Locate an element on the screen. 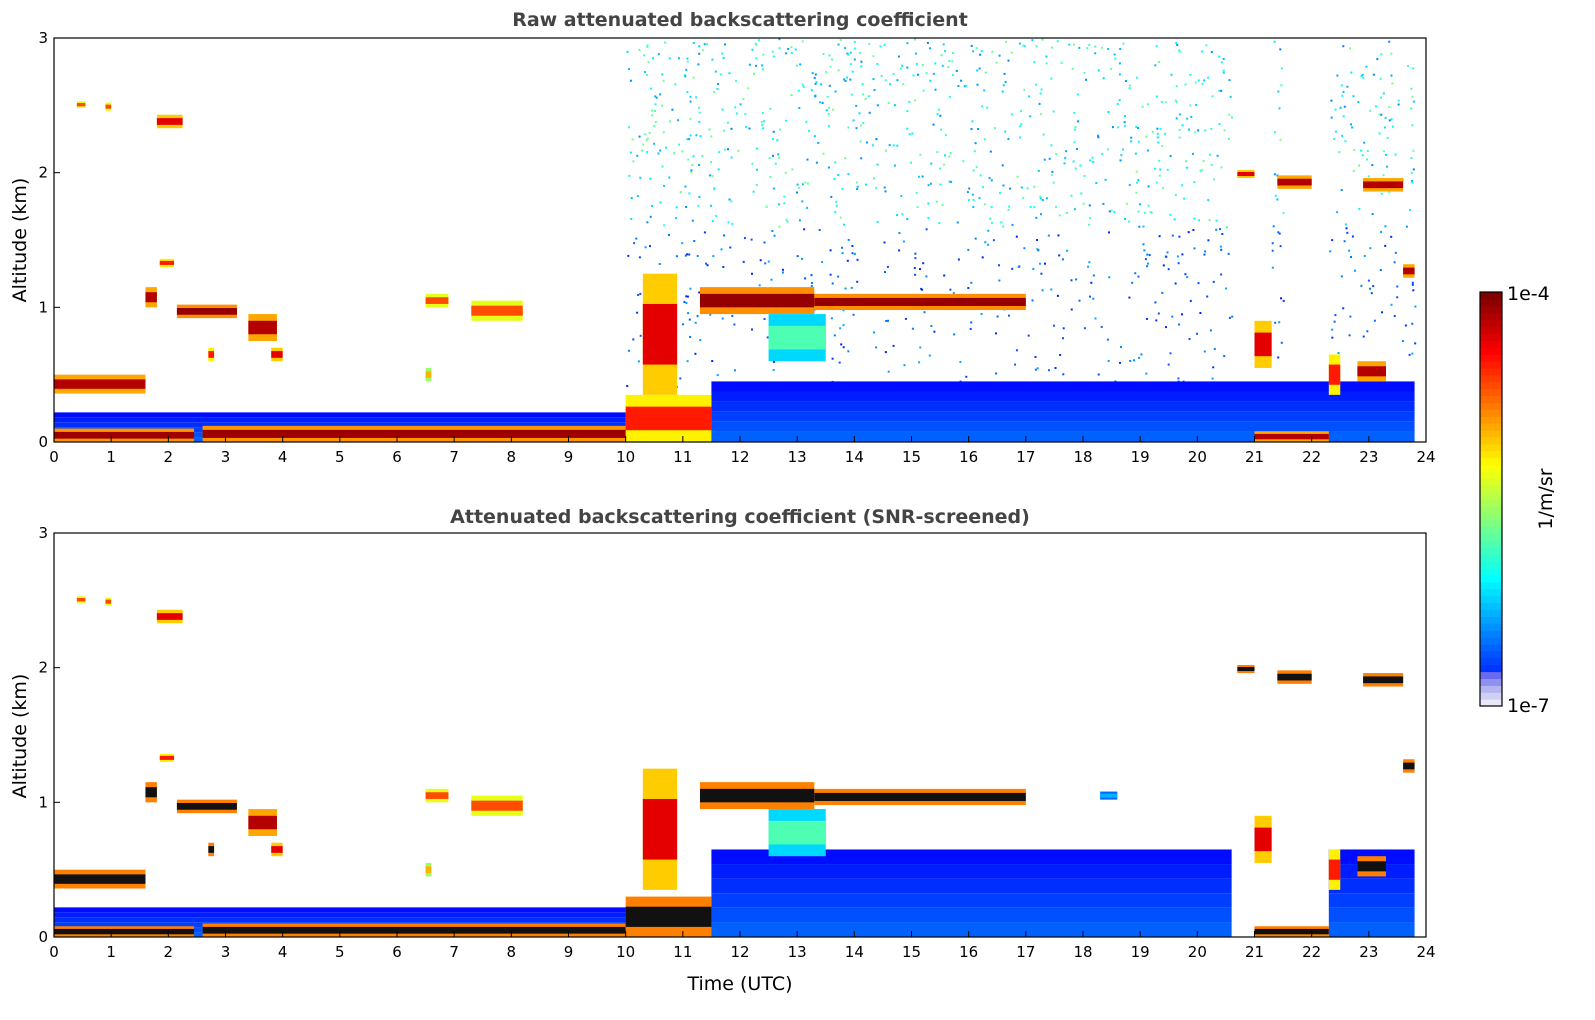 The width and height of the screenshot is (1595, 1020). x-tick-label: 1 is located at coordinates (111, 952).